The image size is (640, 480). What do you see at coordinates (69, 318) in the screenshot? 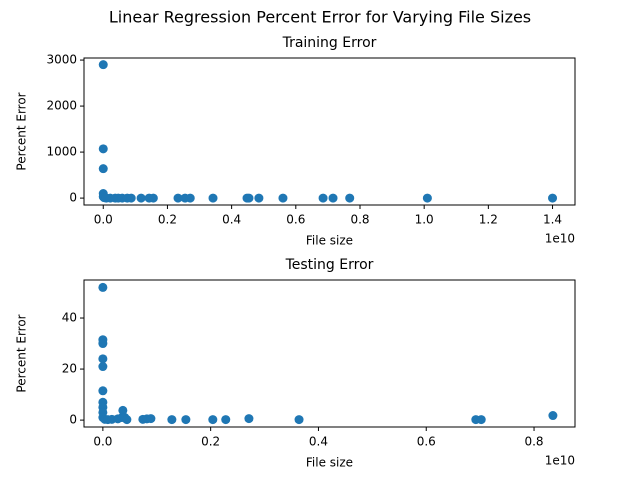
I see `y-tick-label: 40` at bounding box center [69, 318].